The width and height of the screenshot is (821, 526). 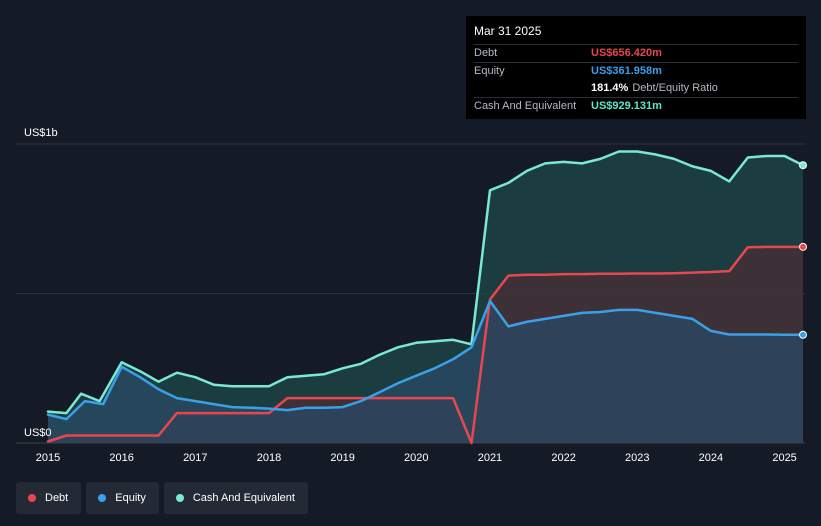 I want to click on tooltip-ratio-caption: Debt/Equity Ratio, so click(x=675, y=88).